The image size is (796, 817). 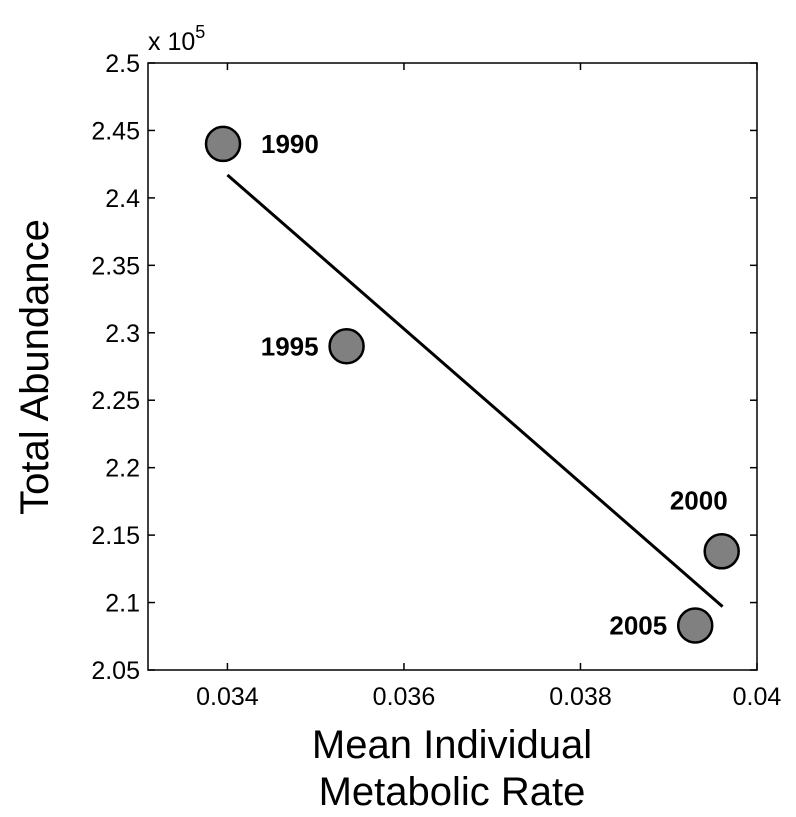 I want to click on y-tick-label: 2.15, so click(x=115, y=536).